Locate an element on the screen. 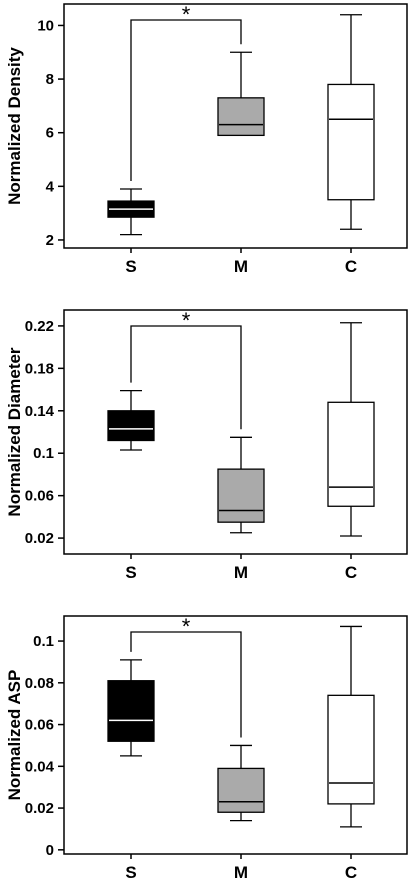  y-axis-ticks: 2 4 6 8 10 is located at coordinates (50, 133).